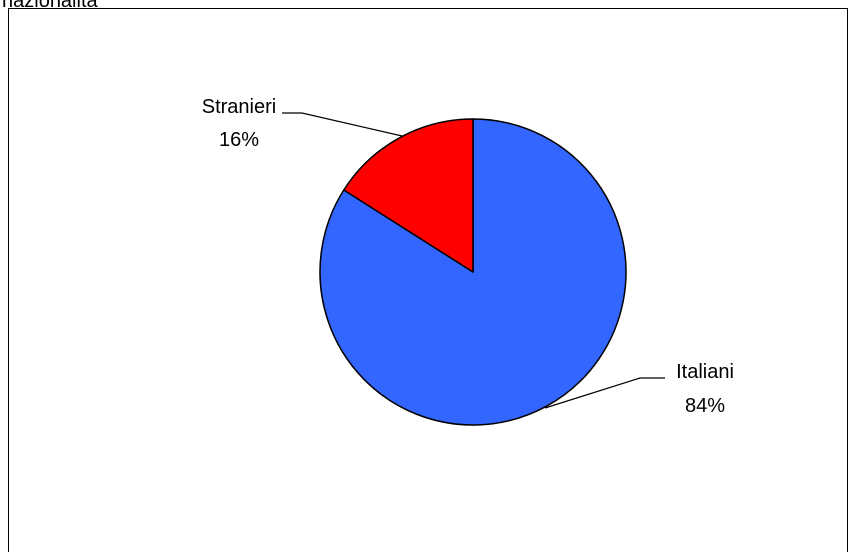  What do you see at coordinates (50, 6) in the screenshot?
I see `chart-title: nazionalità` at bounding box center [50, 6].